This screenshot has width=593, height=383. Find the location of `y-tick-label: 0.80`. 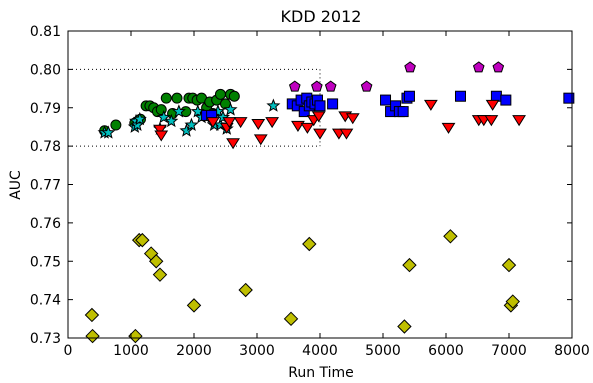

y-tick-label: 0.80 is located at coordinates (45, 70).